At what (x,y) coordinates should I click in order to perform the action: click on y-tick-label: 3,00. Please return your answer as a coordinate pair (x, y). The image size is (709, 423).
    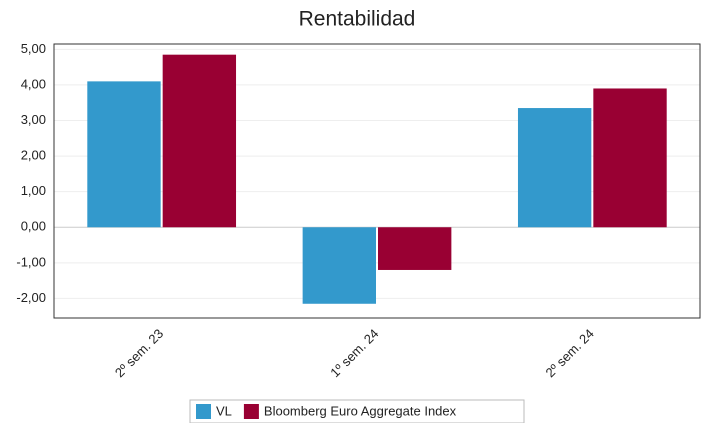
    Looking at the image, I should click on (33, 119).